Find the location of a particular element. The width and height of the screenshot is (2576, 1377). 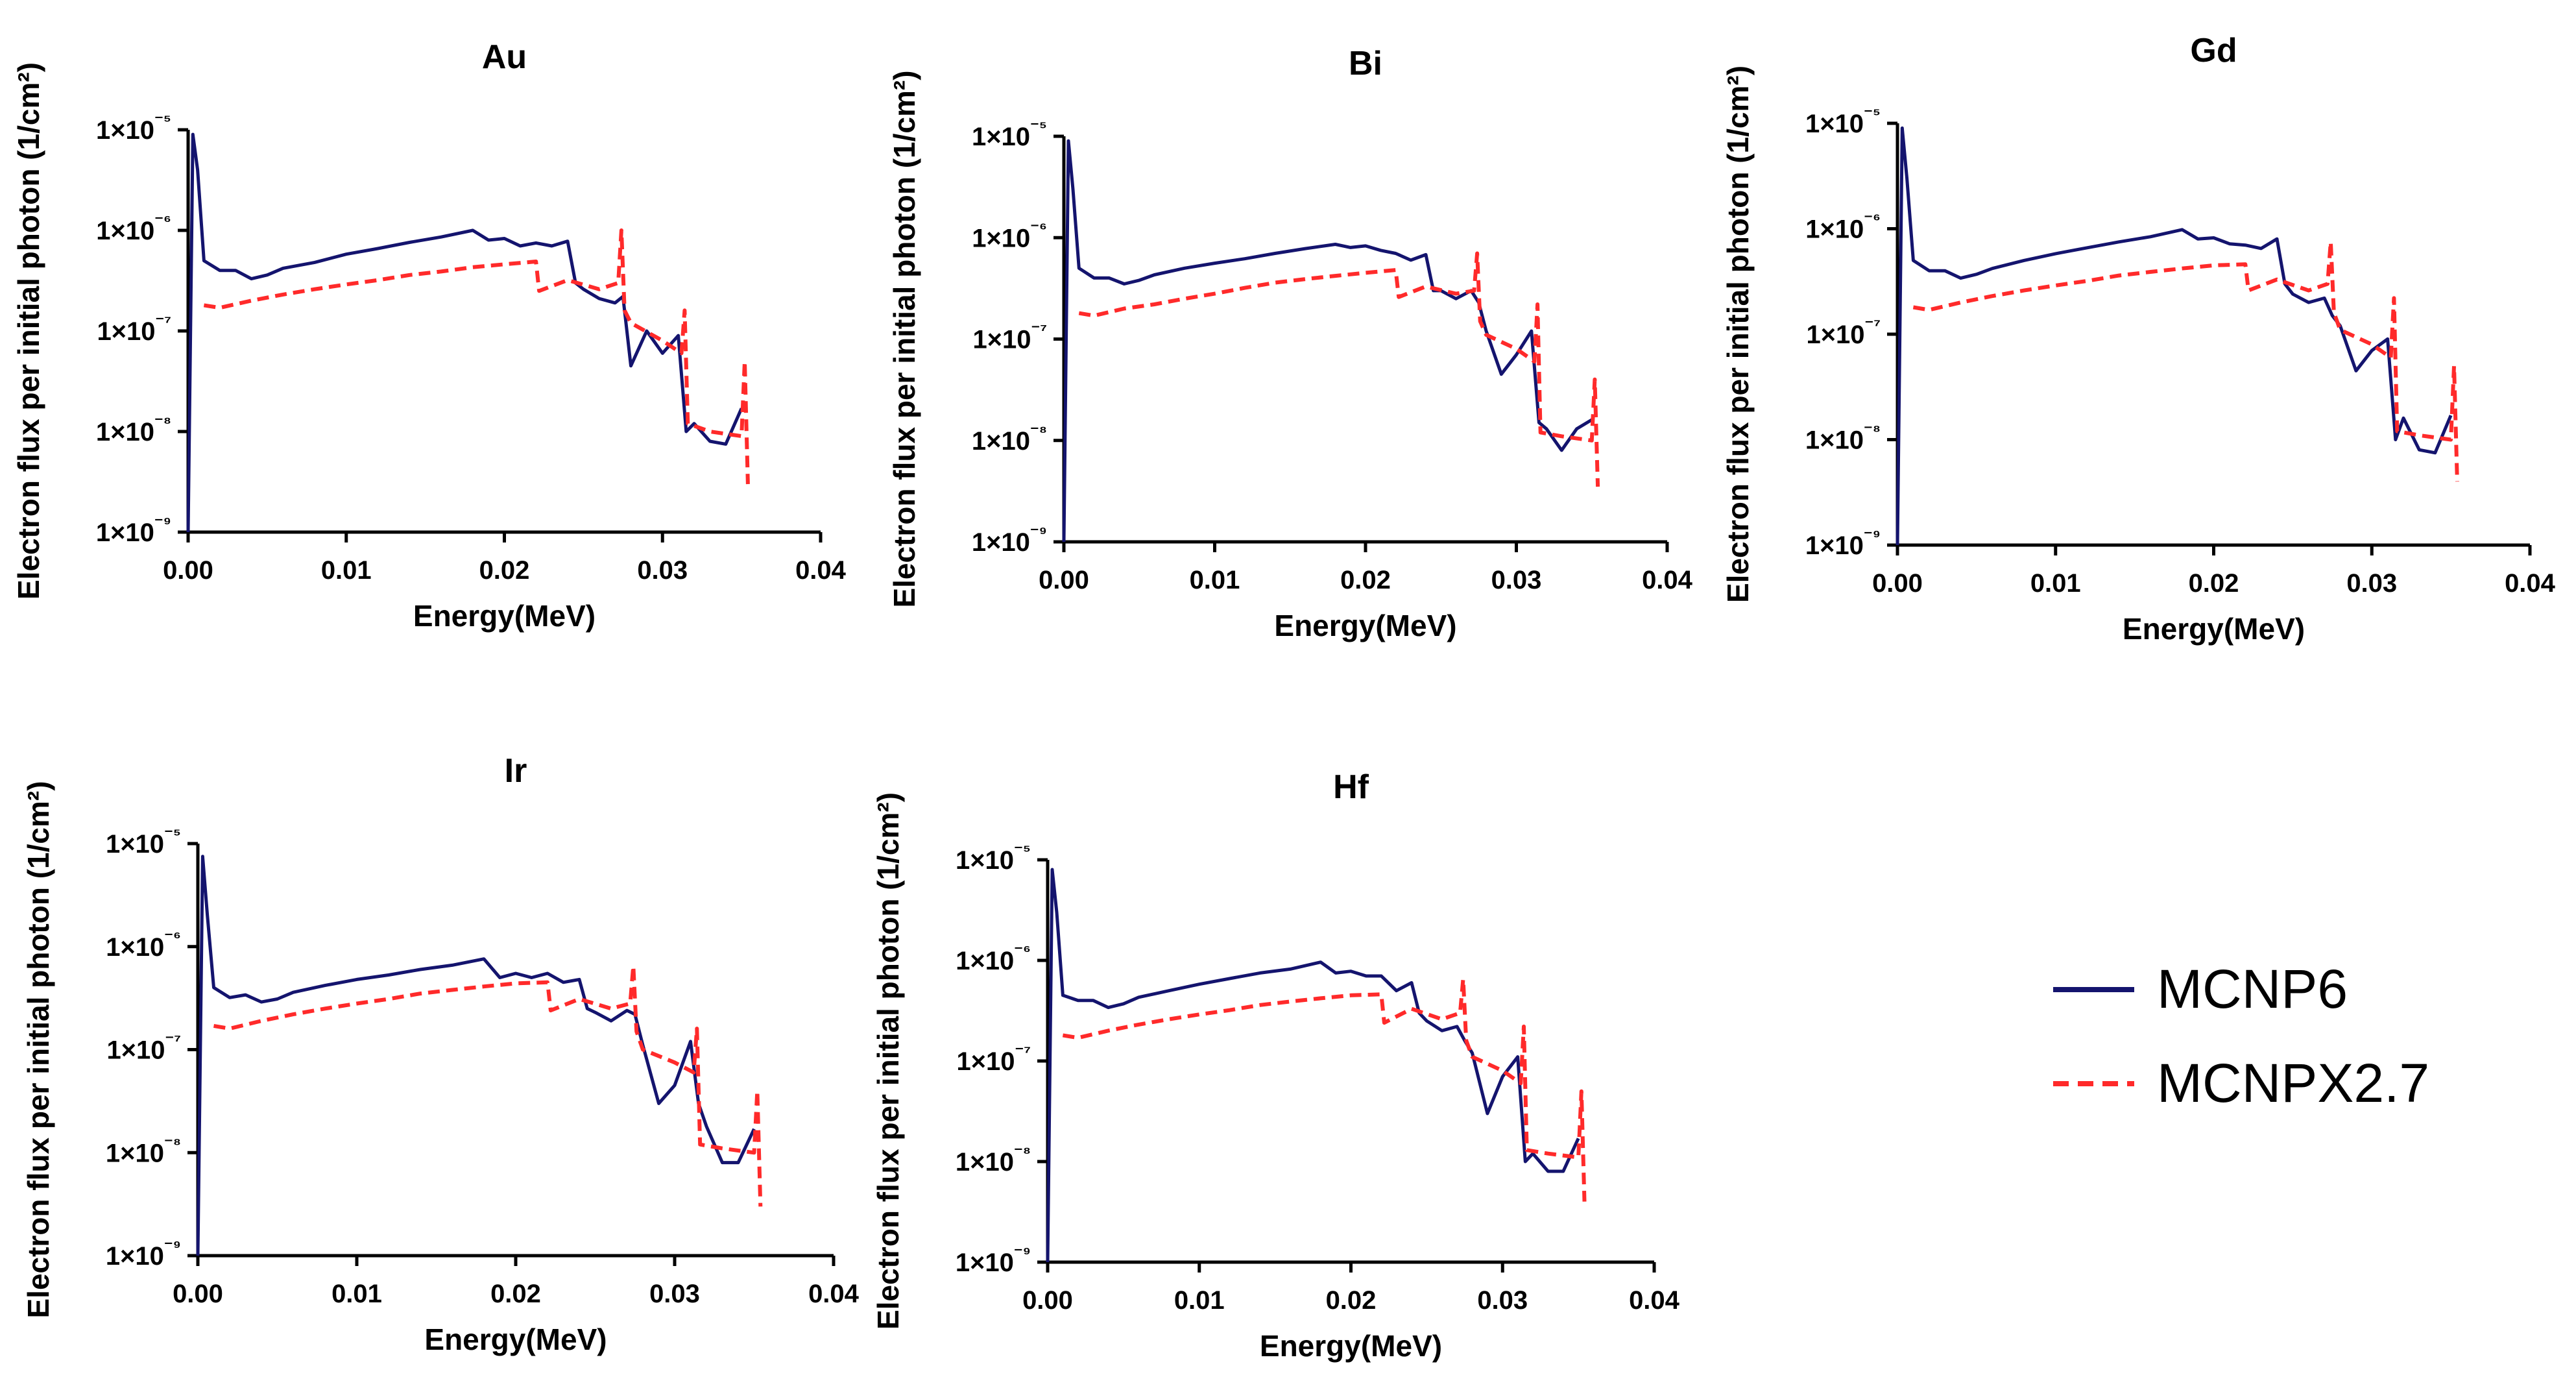

chart-title: Hf is located at coordinates (1351, 787).